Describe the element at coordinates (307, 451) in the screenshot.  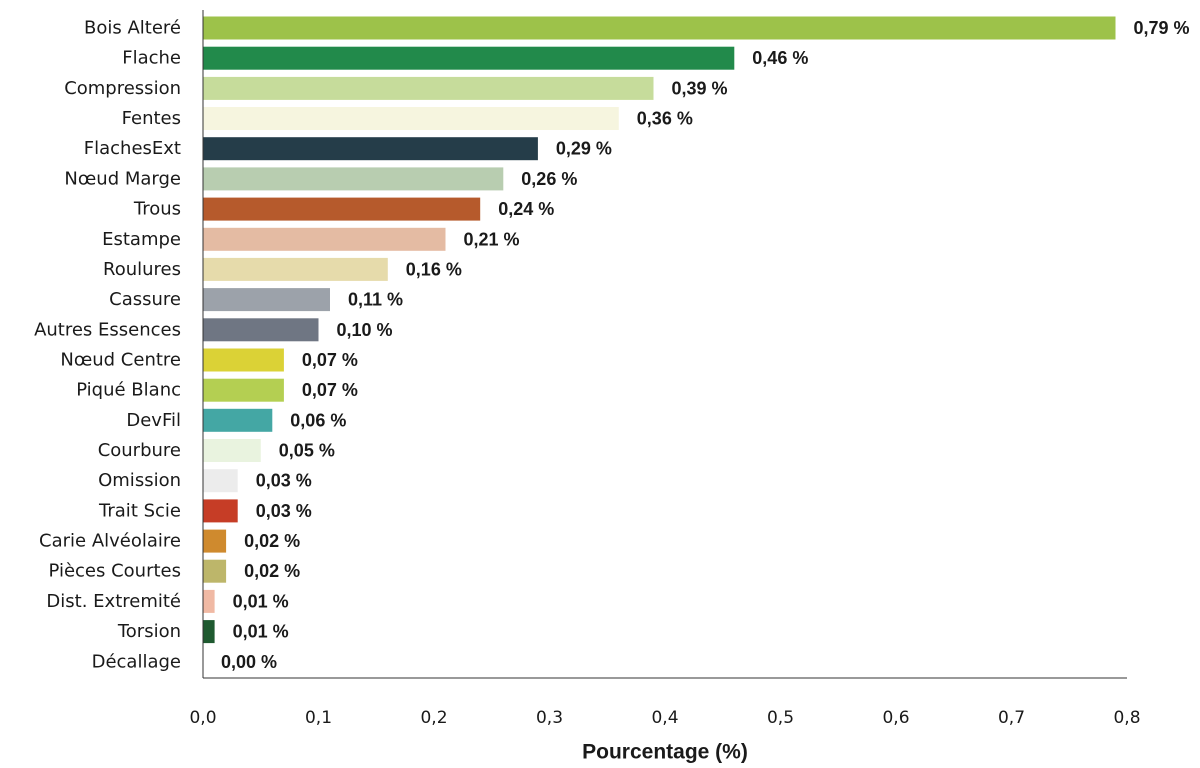
I see `value-label: 0,05 %` at that location.